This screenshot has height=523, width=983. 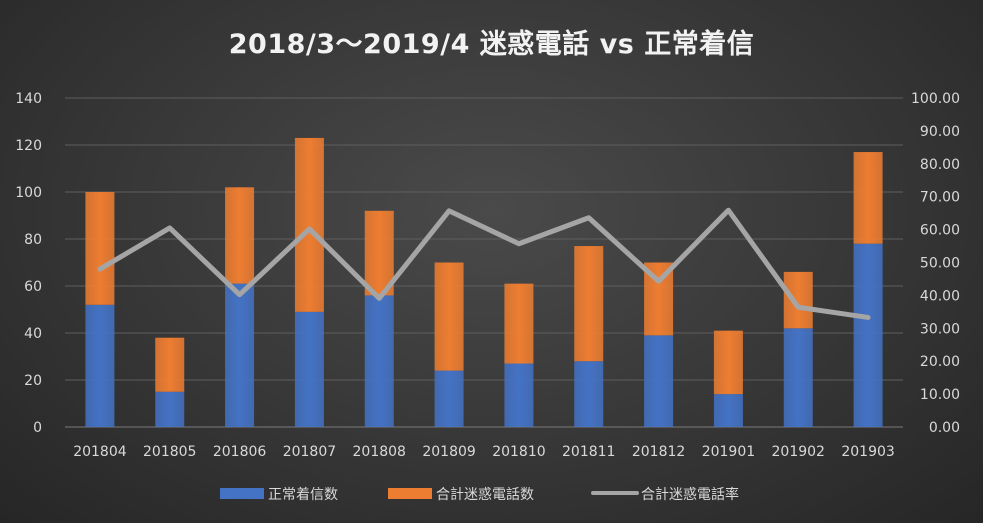 What do you see at coordinates (33, 381) in the screenshot?
I see `y-left-tick-label: 20` at bounding box center [33, 381].